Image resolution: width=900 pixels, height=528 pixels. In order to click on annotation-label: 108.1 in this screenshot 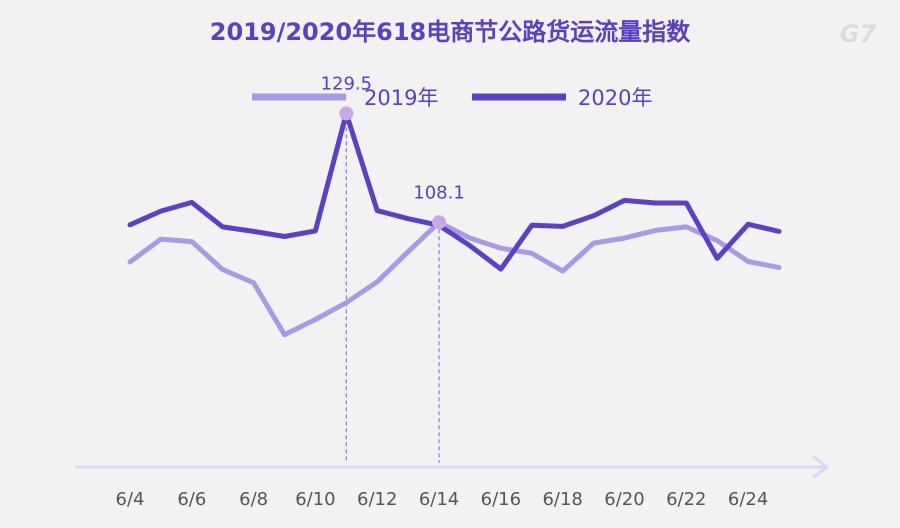, I will do `click(439, 192)`.